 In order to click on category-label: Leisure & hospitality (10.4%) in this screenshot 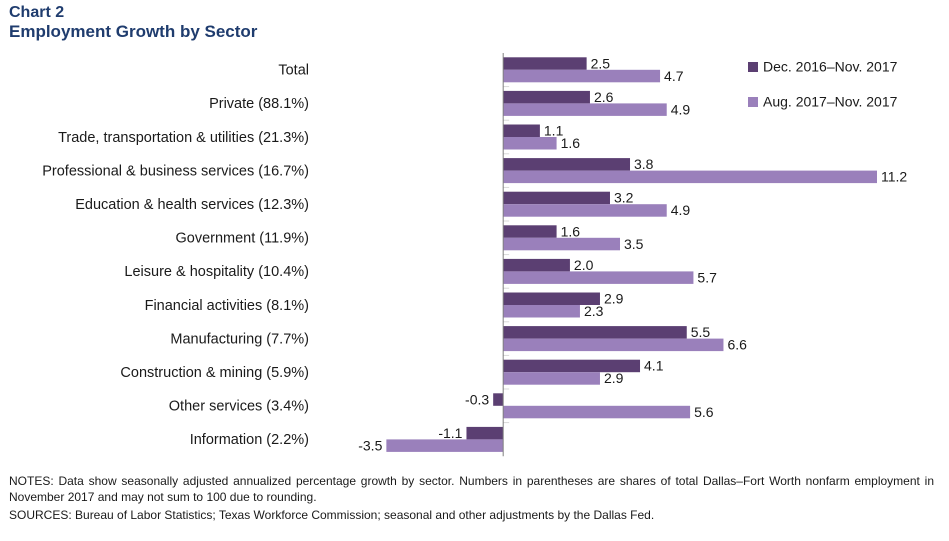, I will do `click(216, 272)`.